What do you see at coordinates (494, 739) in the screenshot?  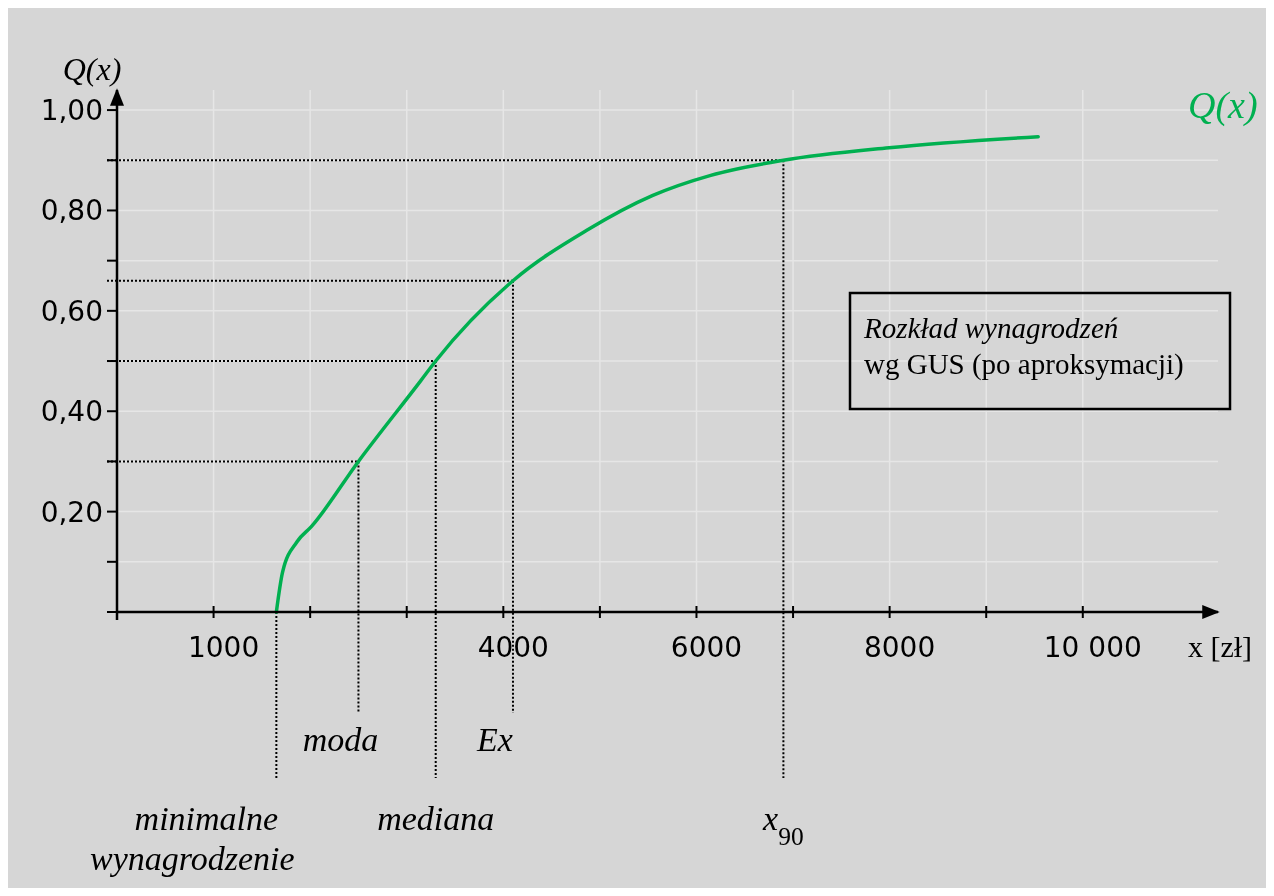 I see `ref-line-label: Ex` at bounding box center [494, 739].